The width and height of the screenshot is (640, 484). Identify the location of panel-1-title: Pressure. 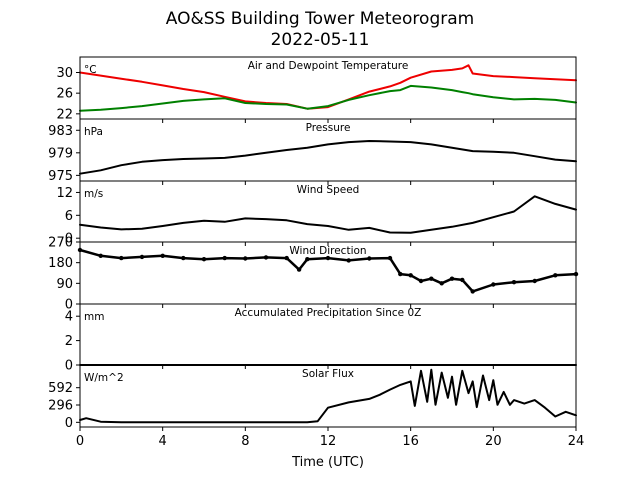
(328, 128).